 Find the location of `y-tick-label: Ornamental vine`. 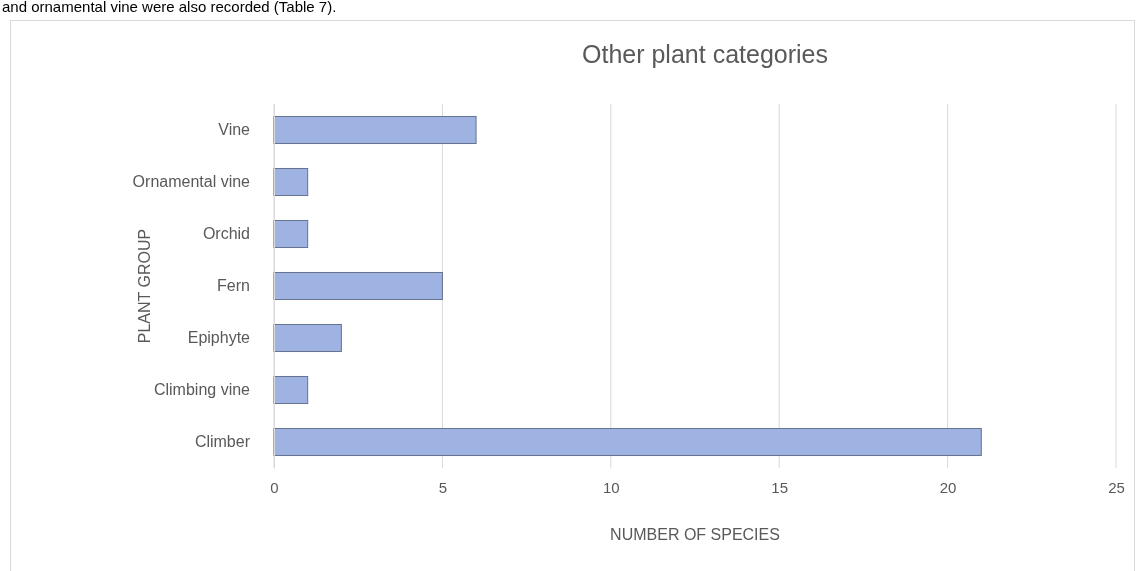

y-tick-label: Ornamental vine is located at coordinates (191, 182).